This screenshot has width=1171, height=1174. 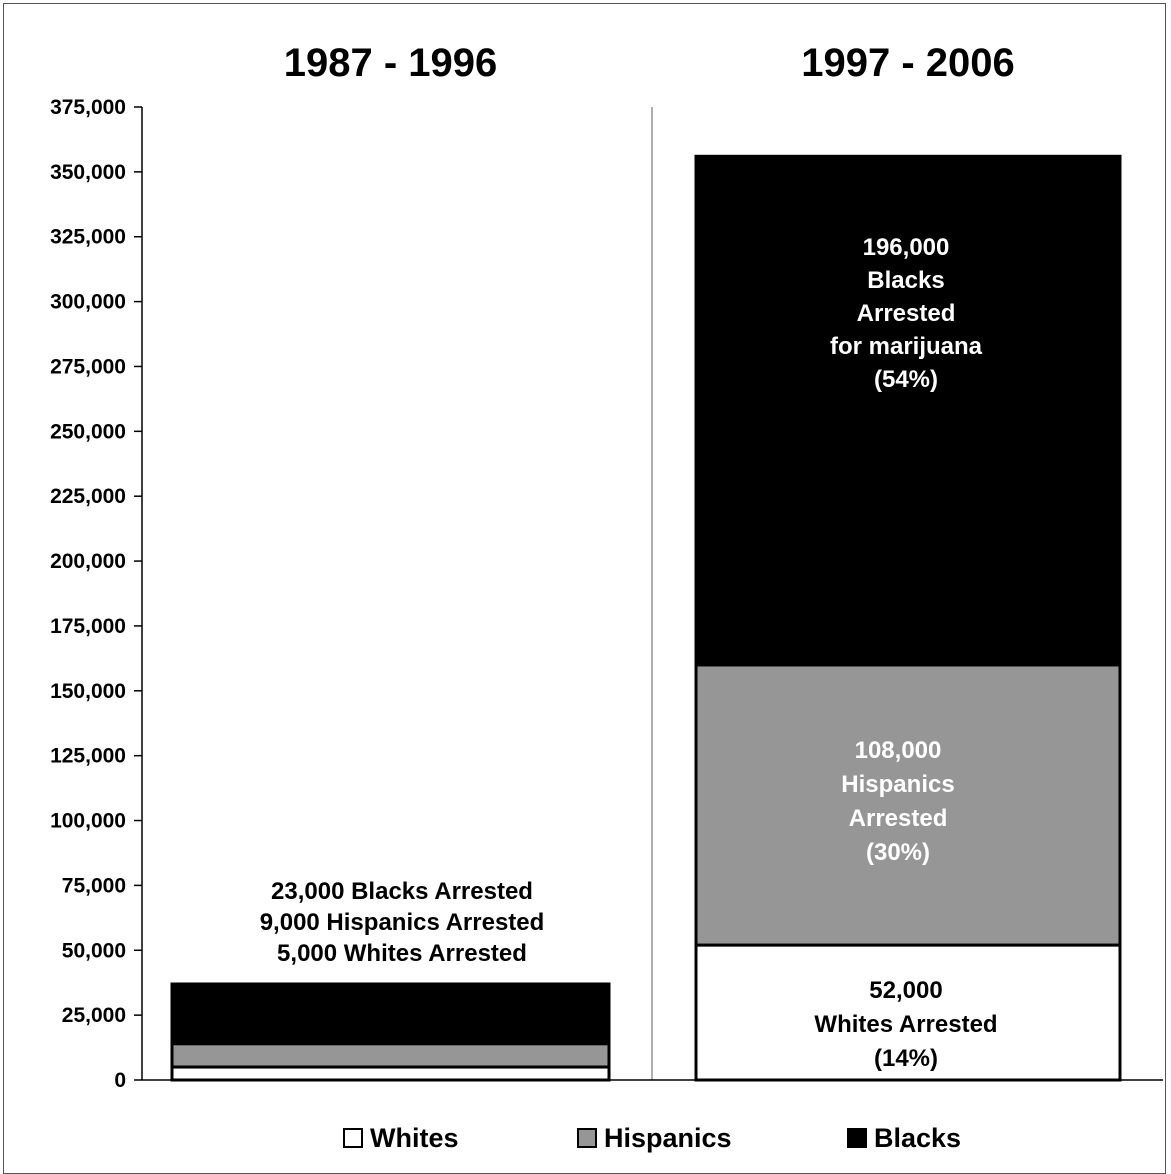 I want to click on annotation-hispanics: Hispanics, so click(x=897, y=784).